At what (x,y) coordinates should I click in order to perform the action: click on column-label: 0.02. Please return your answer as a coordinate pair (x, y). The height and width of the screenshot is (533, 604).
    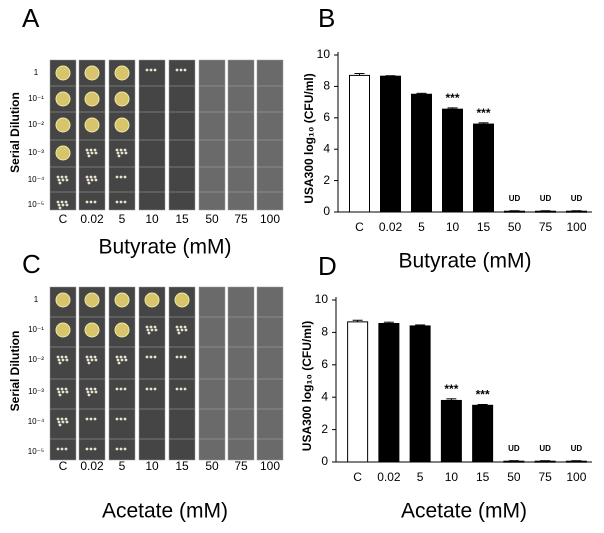
    Looking at the image, I should click on (92, 219).